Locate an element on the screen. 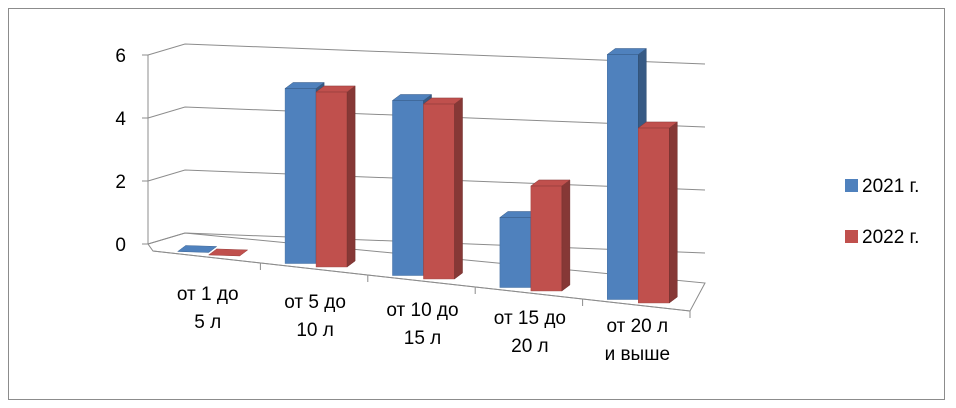  y-tick-label: 2 is located at coordinates (120, 182).